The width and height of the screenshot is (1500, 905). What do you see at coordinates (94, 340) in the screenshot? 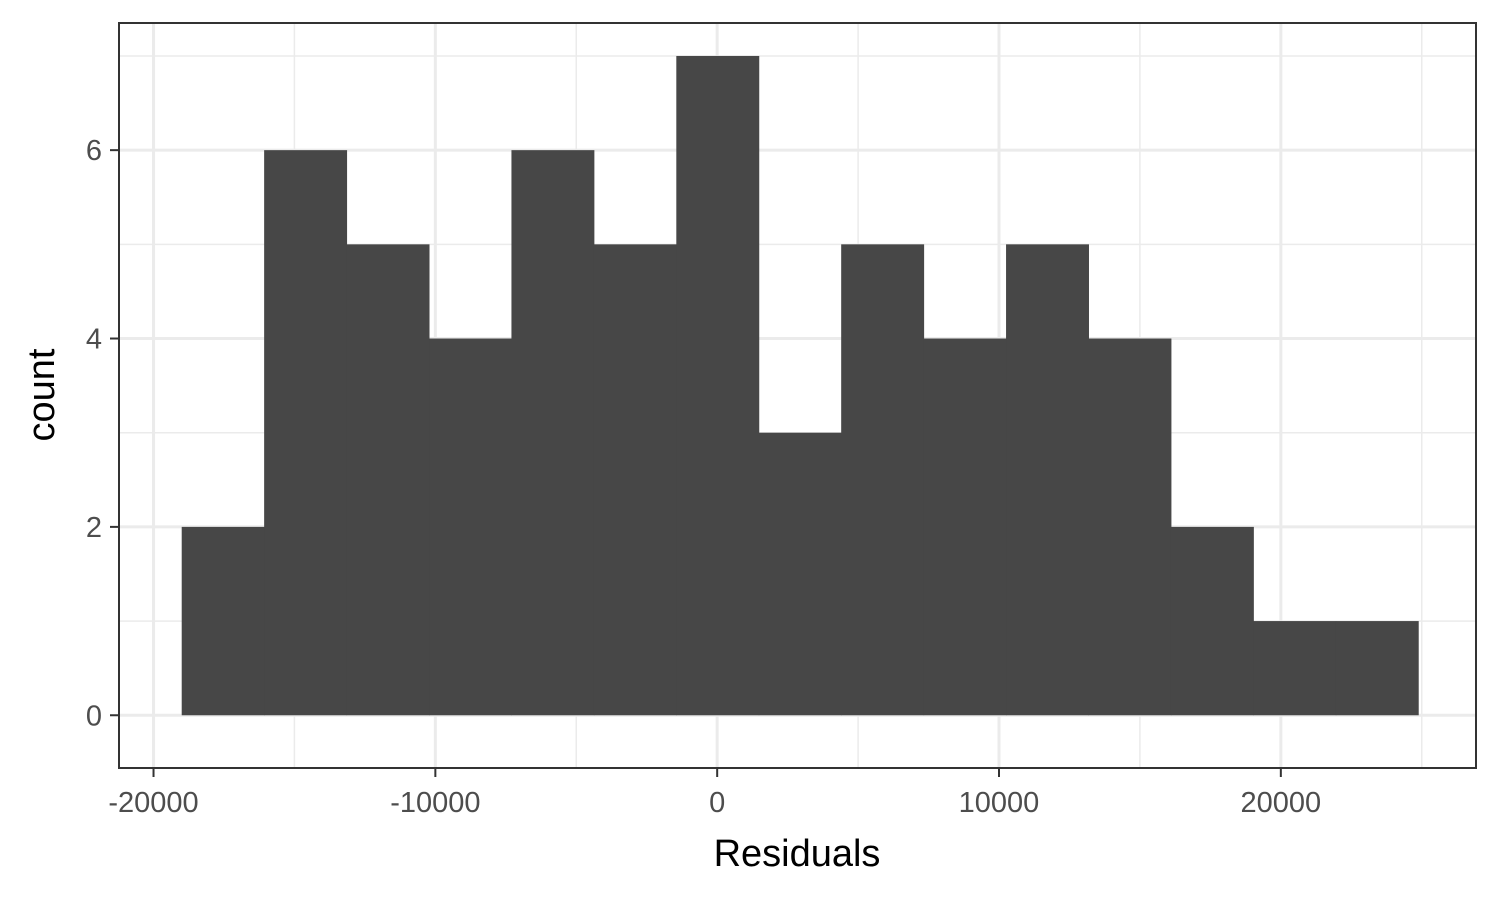
I see `y-tick-label: 4` at bounding box center [94, 340].